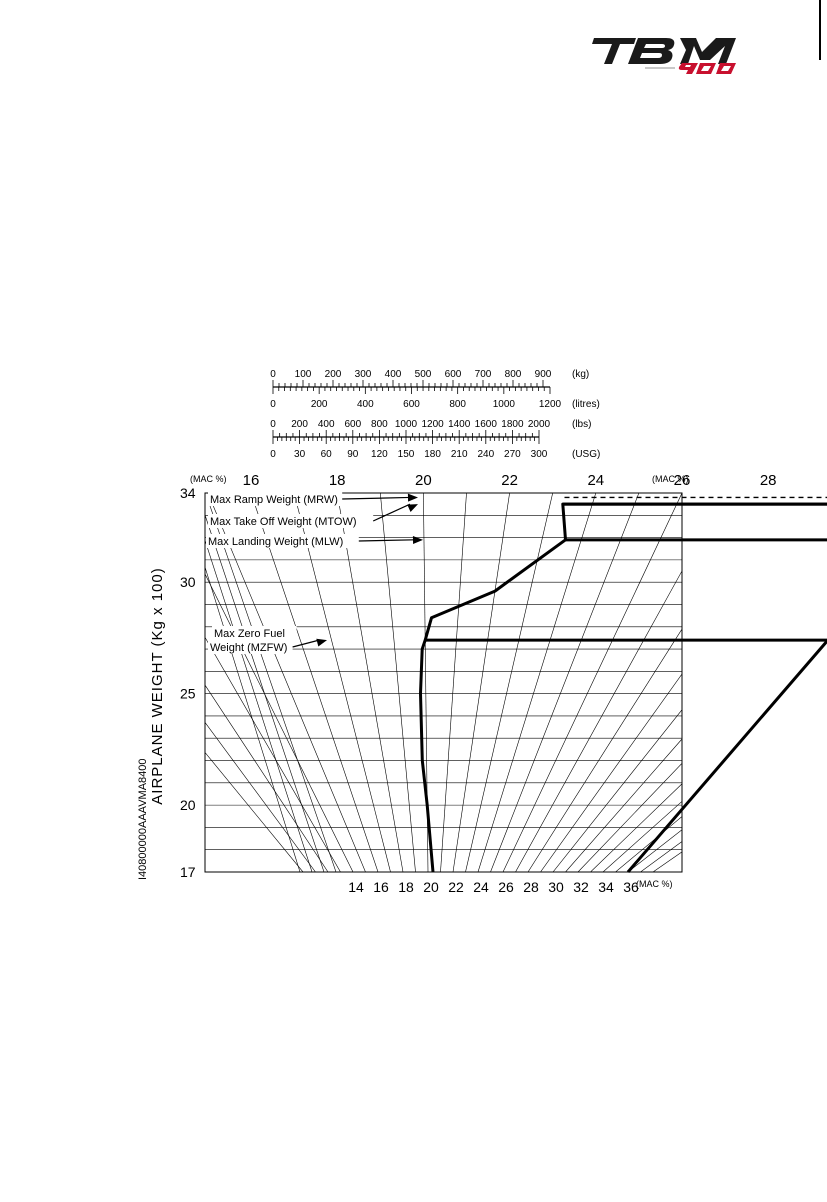 This screenshot has width=827, height=1202. I want to click on annotation-group: Max Take Off Weight (MTOW), so click(313, 515).